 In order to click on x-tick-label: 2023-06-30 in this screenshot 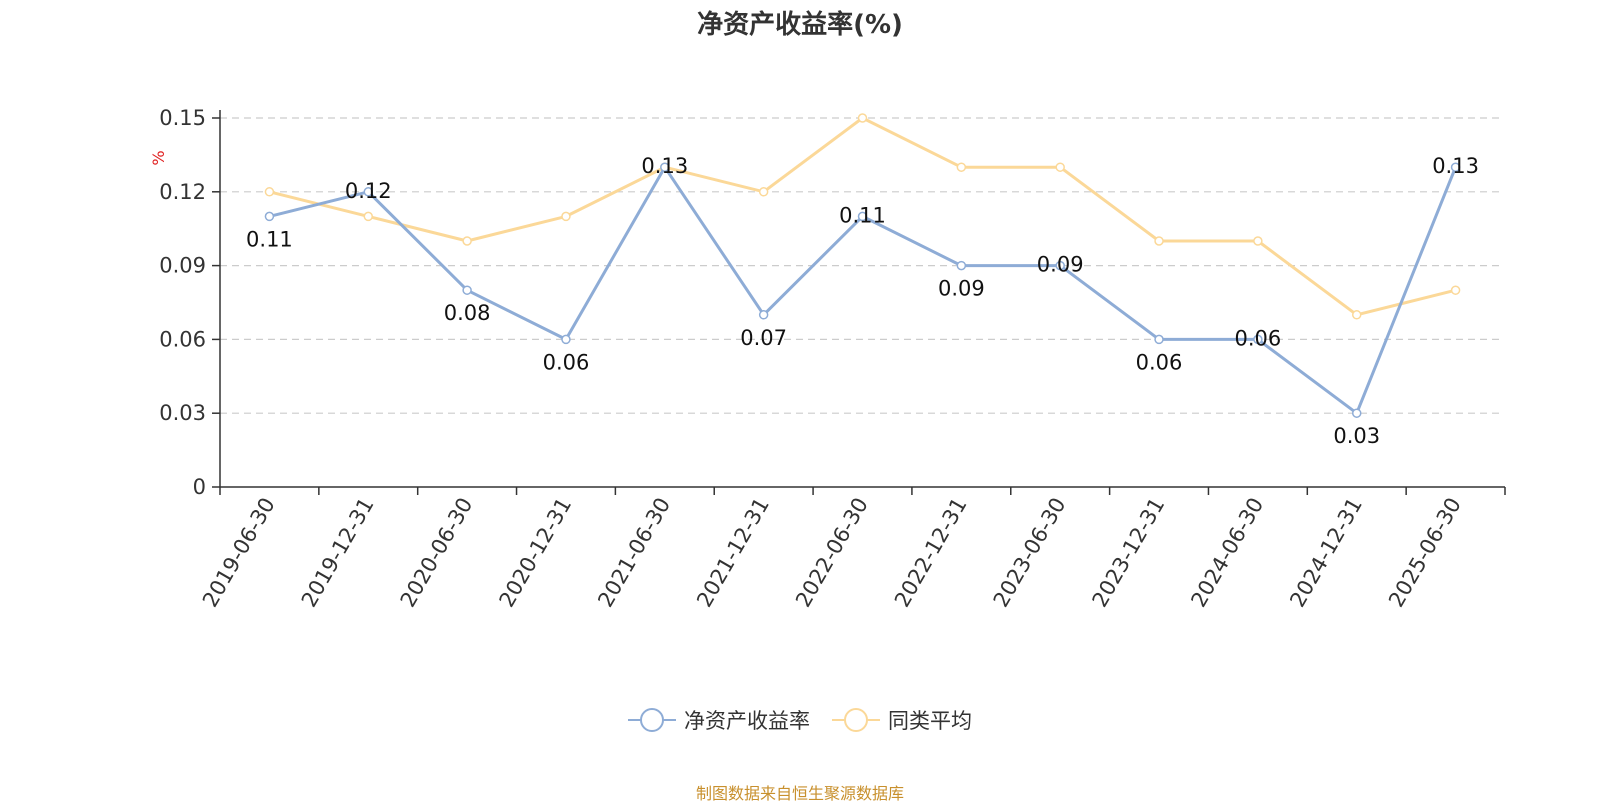, I will do `click(1030, 553)`.